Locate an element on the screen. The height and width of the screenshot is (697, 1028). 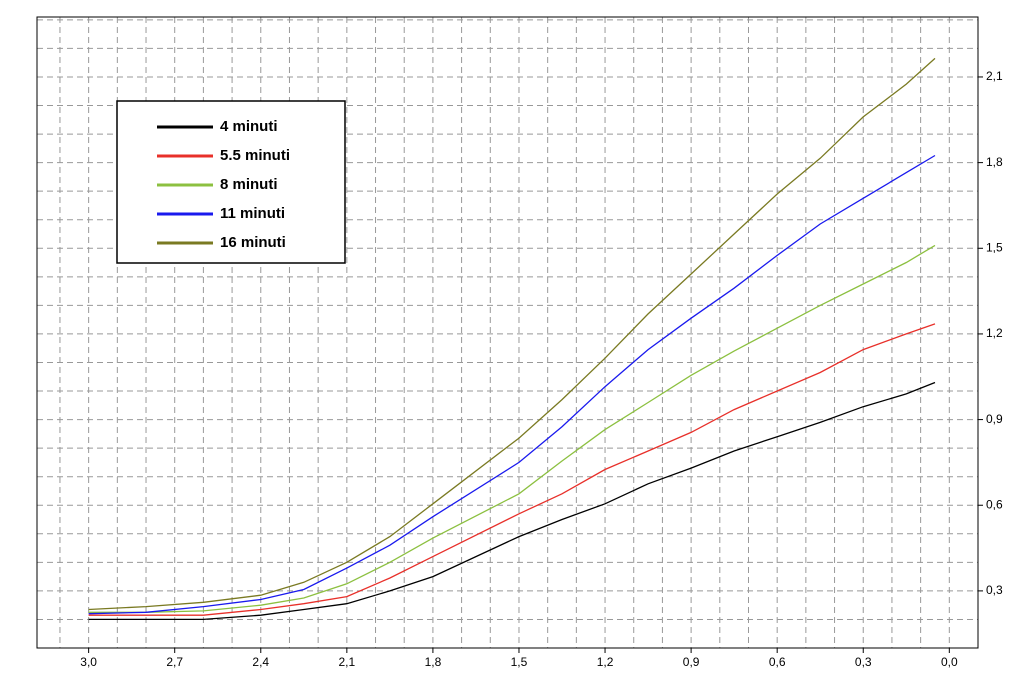
legend-box is located at coordinates (231, 182).